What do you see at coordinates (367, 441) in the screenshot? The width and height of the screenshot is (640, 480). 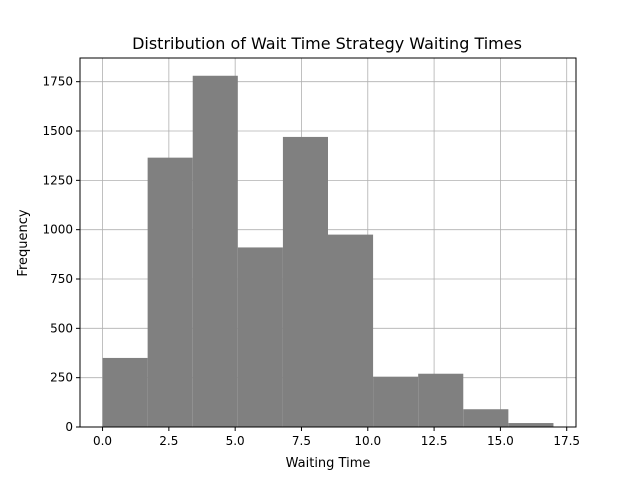 I see `x-tick-label: 10.0` at bounding box center [367, 441].